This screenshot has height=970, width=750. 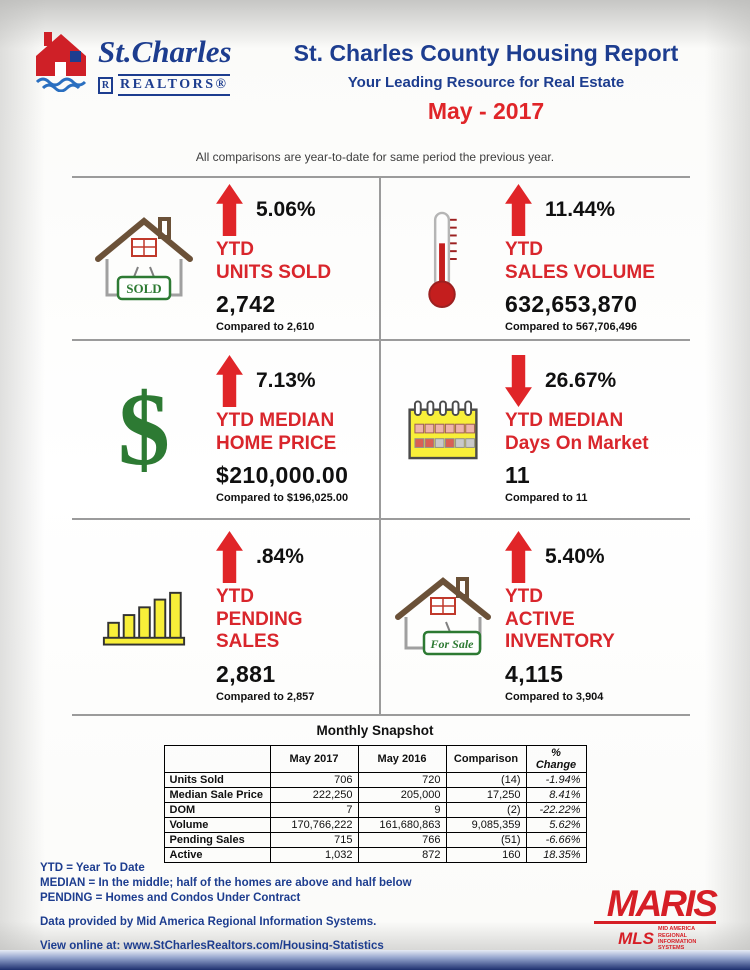 I want to click on stat-label: SALES, so click(x=248, y=642).